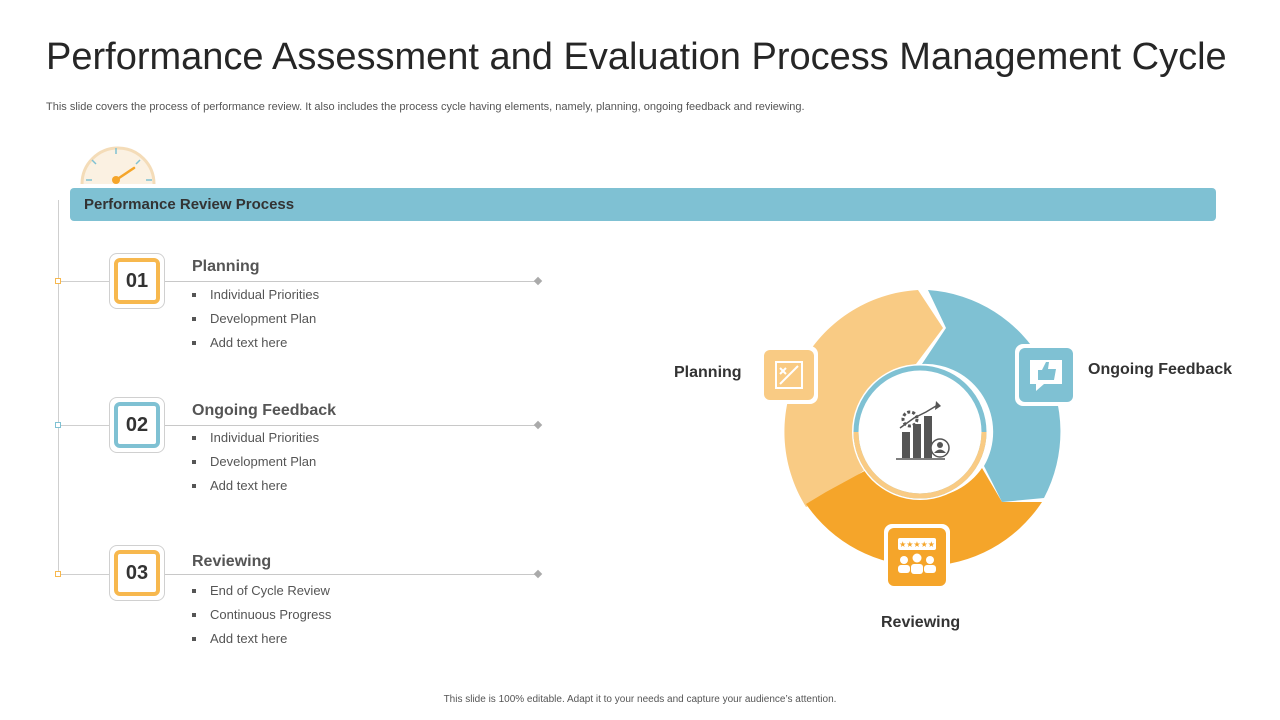 Image resolution: width=1280 pixels, height=720 pixels. What do you see at coordinates (1046, 375) in the screenshot?
I see `thumbs-up-chat-icon` at bounding box center [1046, 375].